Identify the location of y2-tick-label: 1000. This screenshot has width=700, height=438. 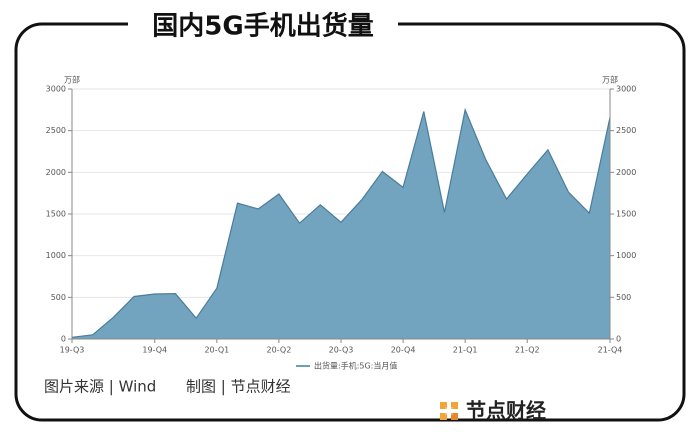
(626, 255).